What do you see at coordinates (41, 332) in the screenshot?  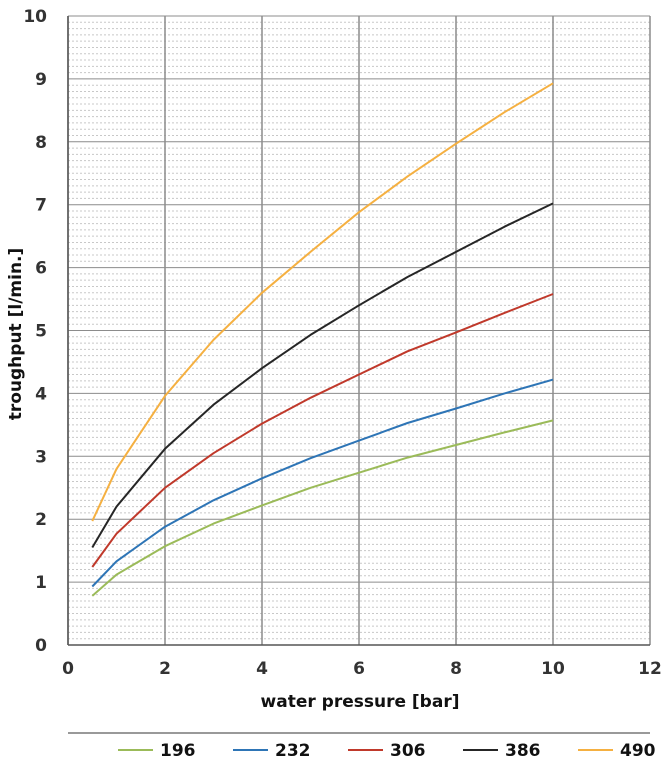 I see `y-tick-label: 5` at bounding box center [41, 332].